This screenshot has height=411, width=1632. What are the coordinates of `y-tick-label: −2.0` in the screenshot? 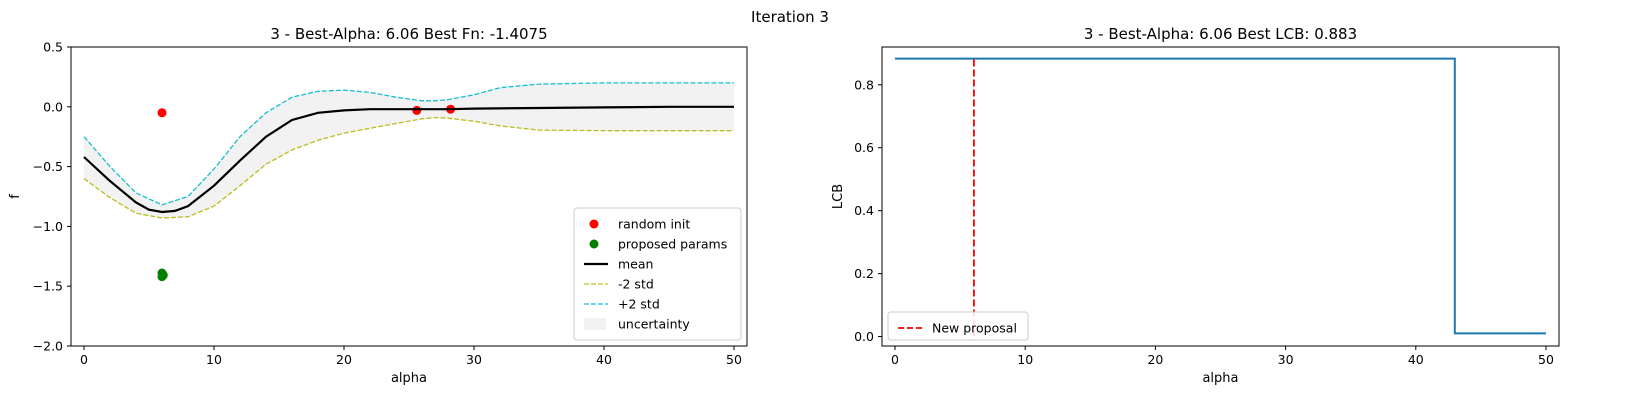 It's located at (48, 346).